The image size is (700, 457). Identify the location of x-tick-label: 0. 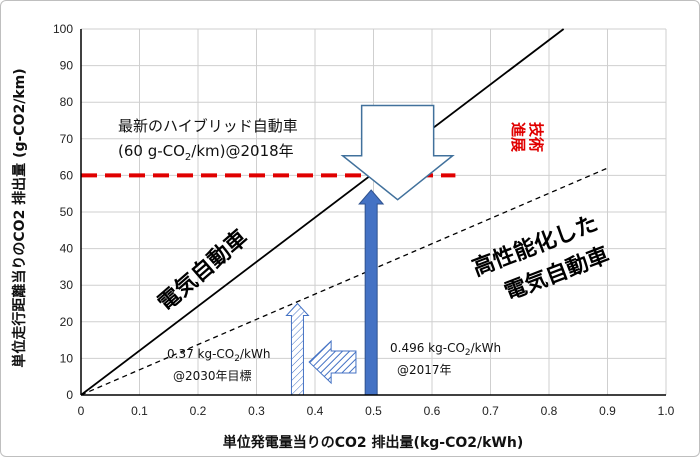
(81, 411).